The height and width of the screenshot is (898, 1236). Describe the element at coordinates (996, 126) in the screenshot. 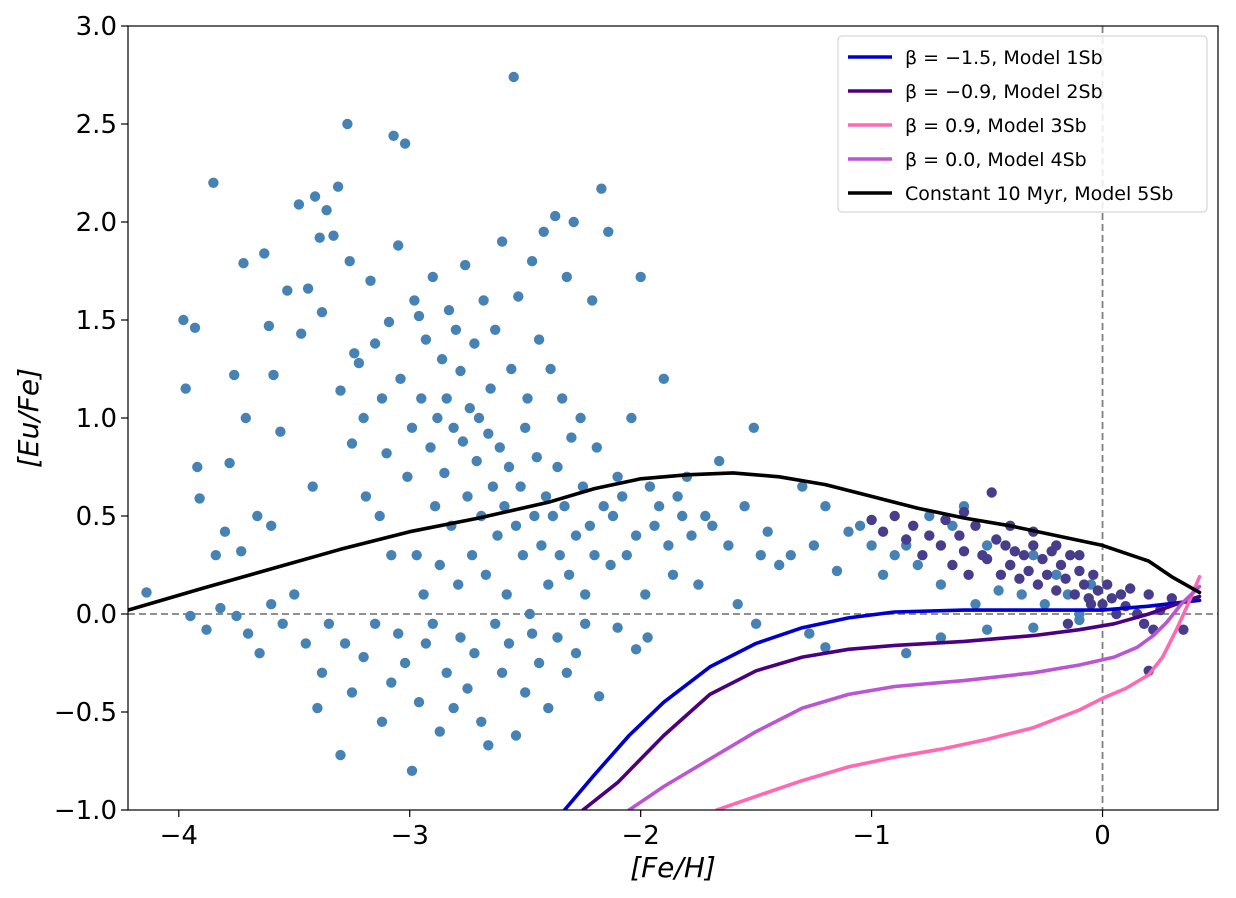

I see `legend-label-3: β = 0.9, Model 3Sb` at that location.